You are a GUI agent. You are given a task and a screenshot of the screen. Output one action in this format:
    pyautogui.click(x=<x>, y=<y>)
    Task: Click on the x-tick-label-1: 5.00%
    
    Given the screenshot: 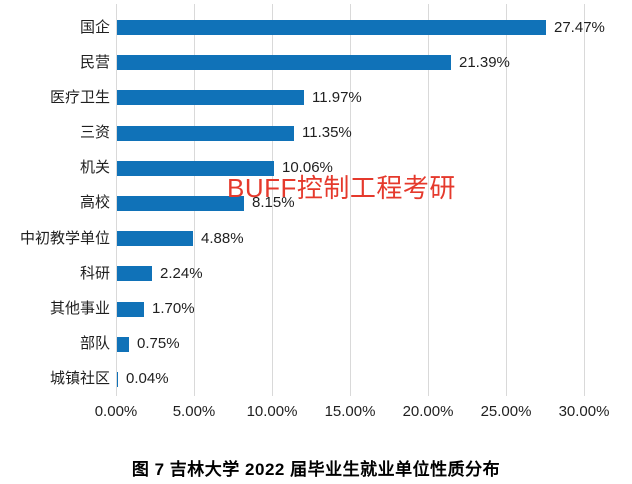 What is the action you would take?
    pyautogui.click(x=194, y=411)
    